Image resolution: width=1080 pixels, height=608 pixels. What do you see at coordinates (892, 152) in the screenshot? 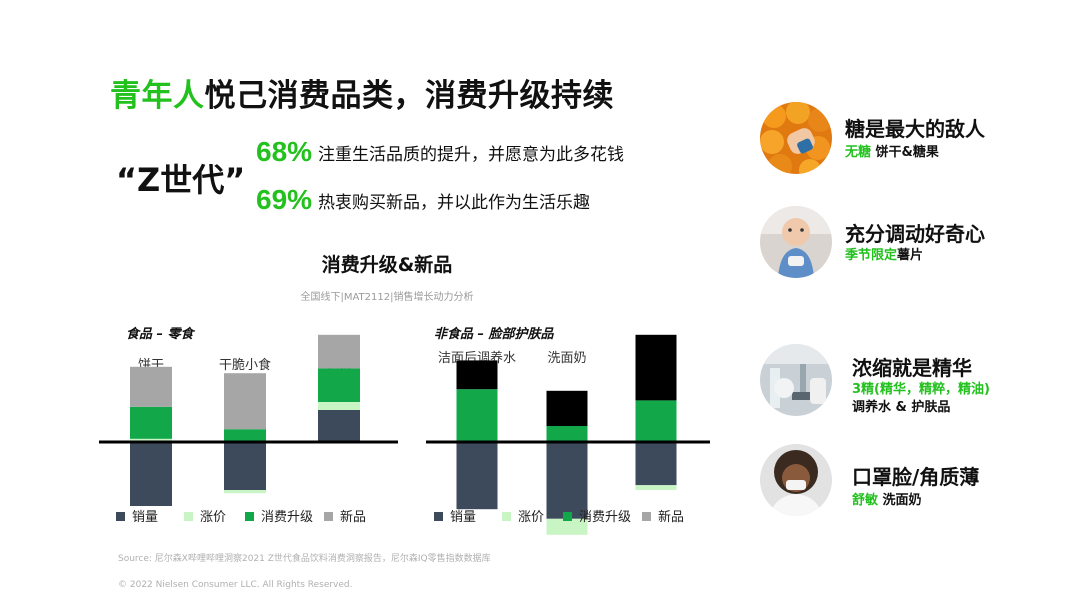
I see `insight-subtext: 无糖 饼干&糖果` at bounding box center [892, 152].